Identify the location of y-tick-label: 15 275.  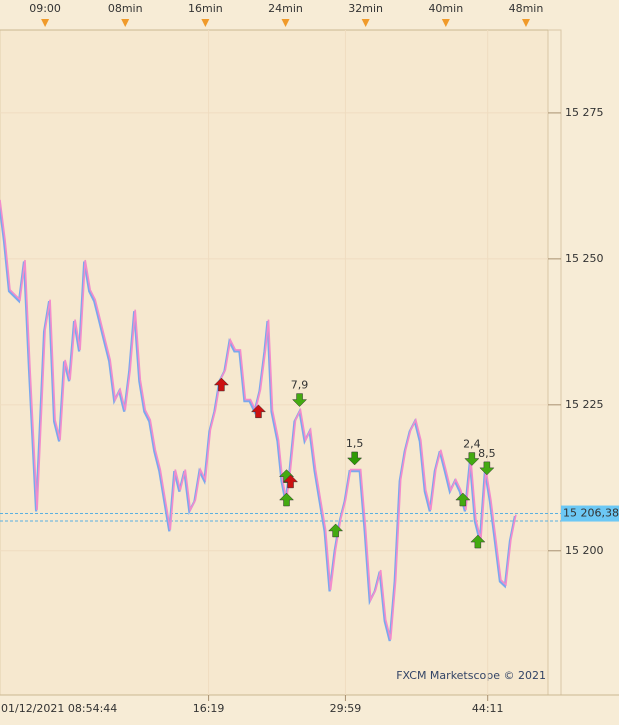
(584, 112).